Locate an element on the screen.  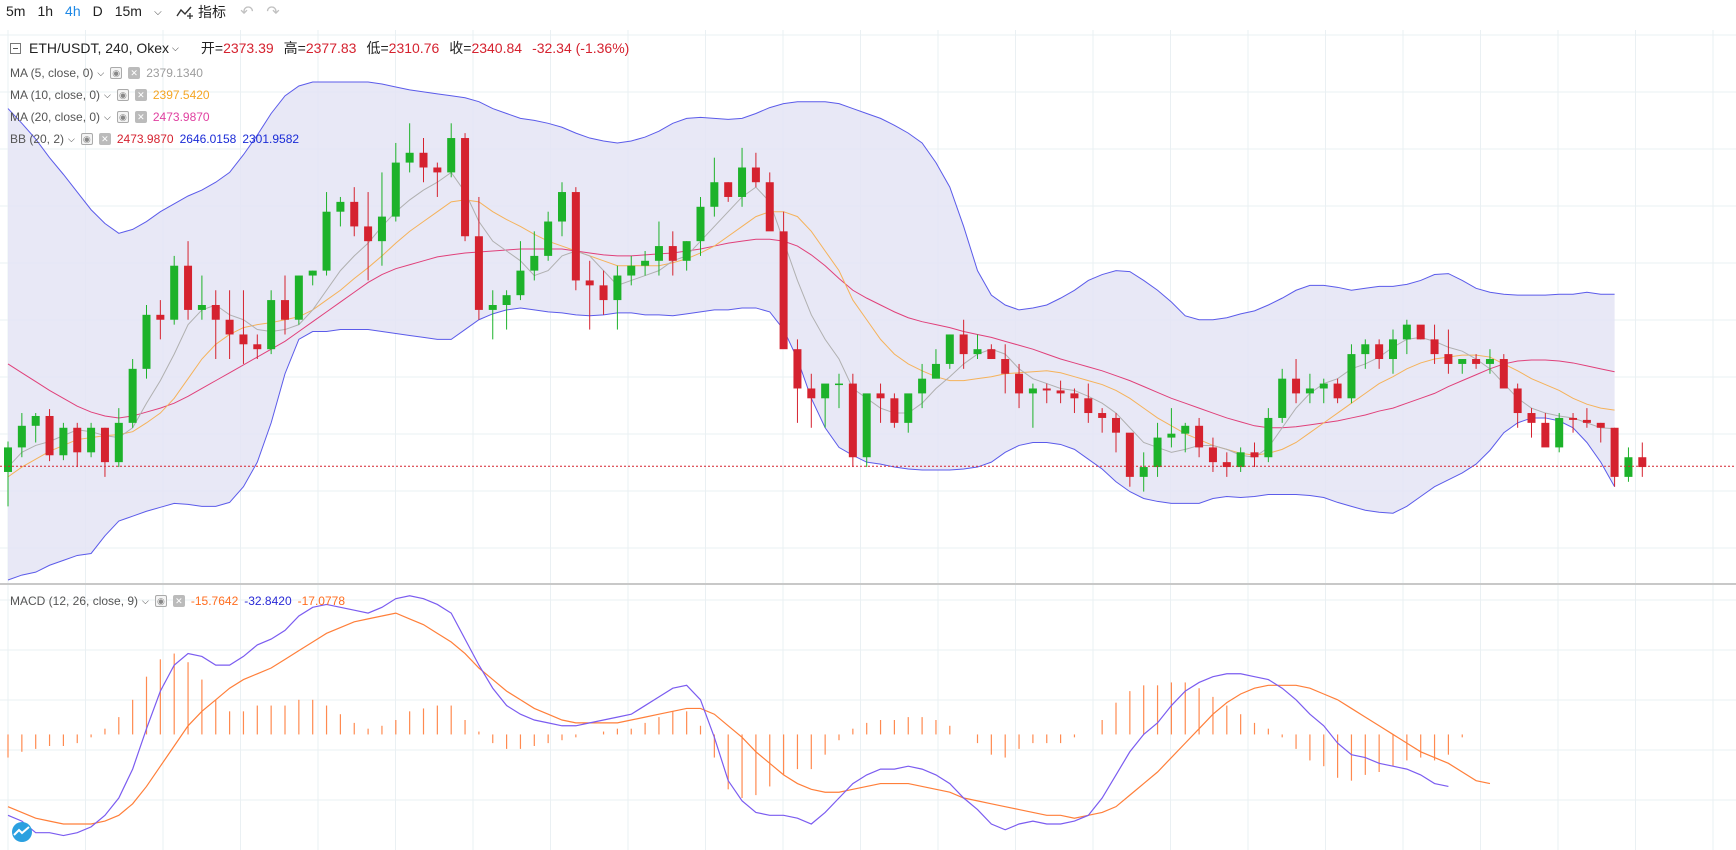
indicators-icon is located at coordinates (184, 12).